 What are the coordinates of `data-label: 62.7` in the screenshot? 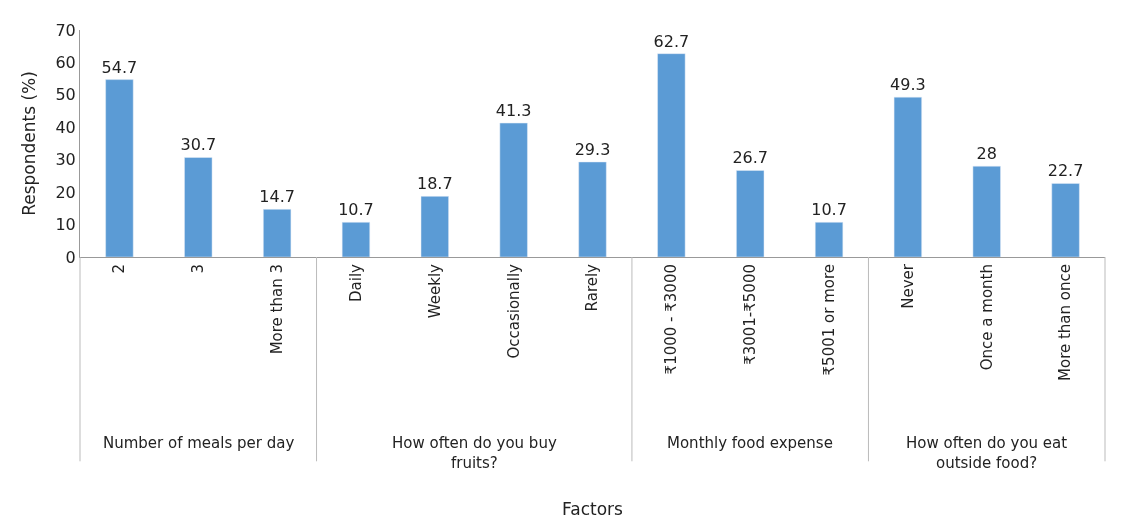 It's located at (671, 41).